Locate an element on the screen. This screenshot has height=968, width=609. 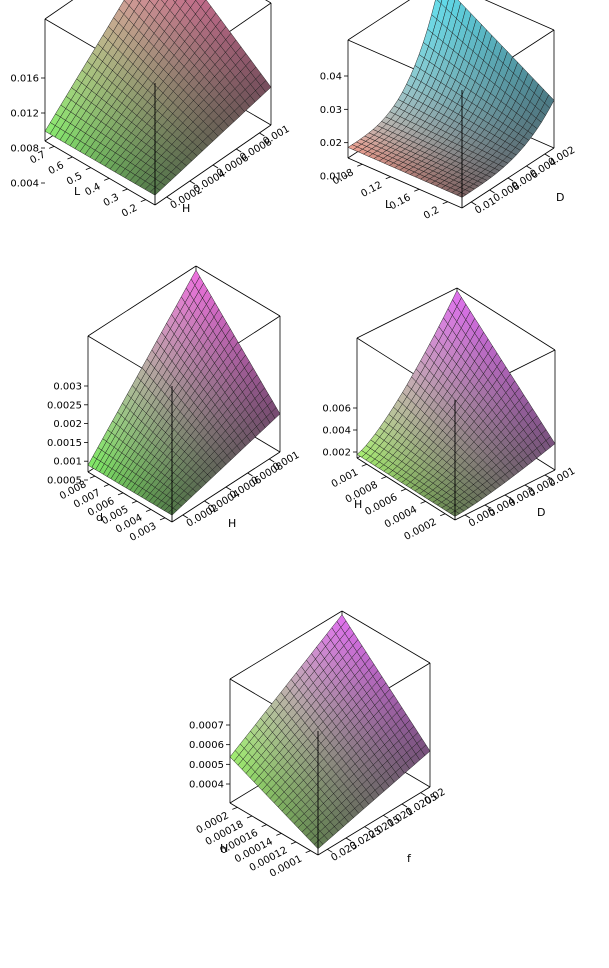
z-tick-label: 0.008 is located at coordinates (24, 149).